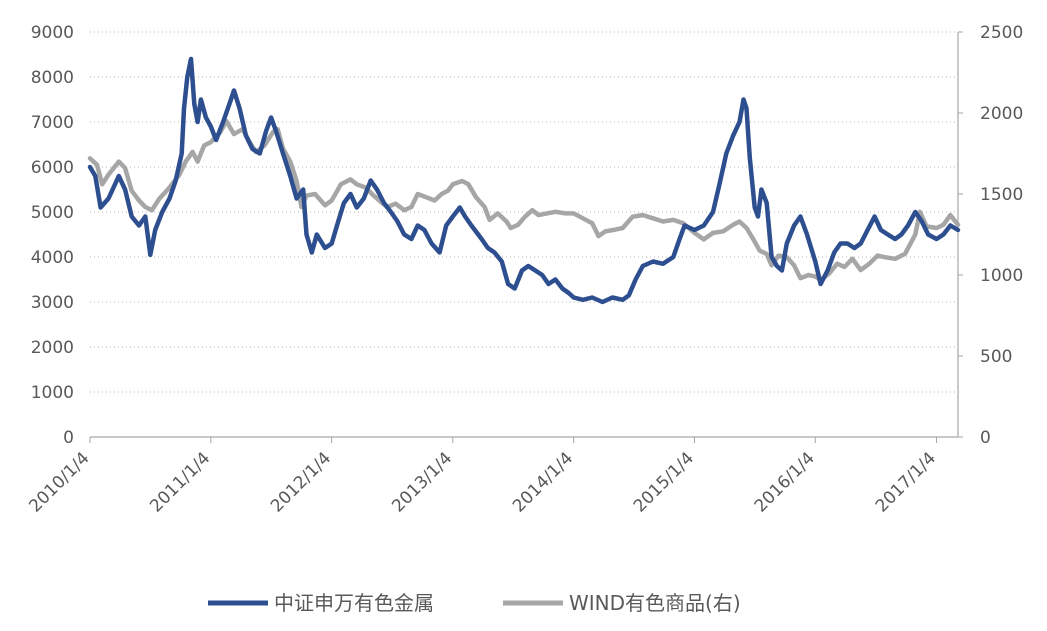 Image resolution: width=1047 pixels, height=631 pixels. Describe the element at coordinates (422, 482) in the screenshot. I see `x-tick-label: 2013/1/4` at that location.